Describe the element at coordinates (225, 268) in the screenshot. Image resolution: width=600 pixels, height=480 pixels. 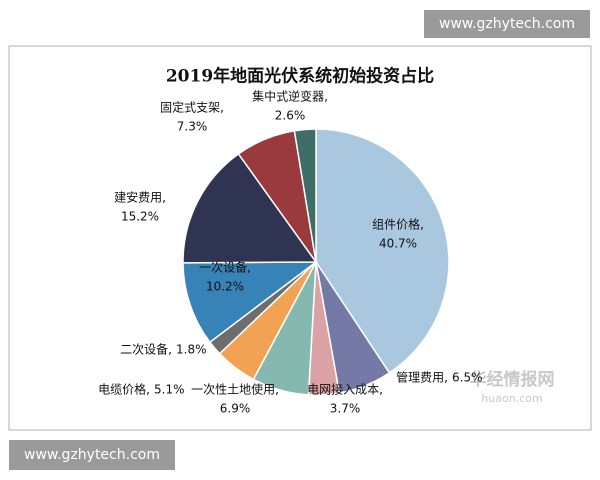
I see `slice-label: 一次设备,` at that location.